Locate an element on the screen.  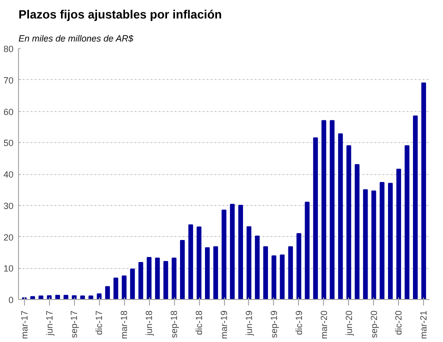
y-tick-label: 10 is located at coordinates (8, 269).